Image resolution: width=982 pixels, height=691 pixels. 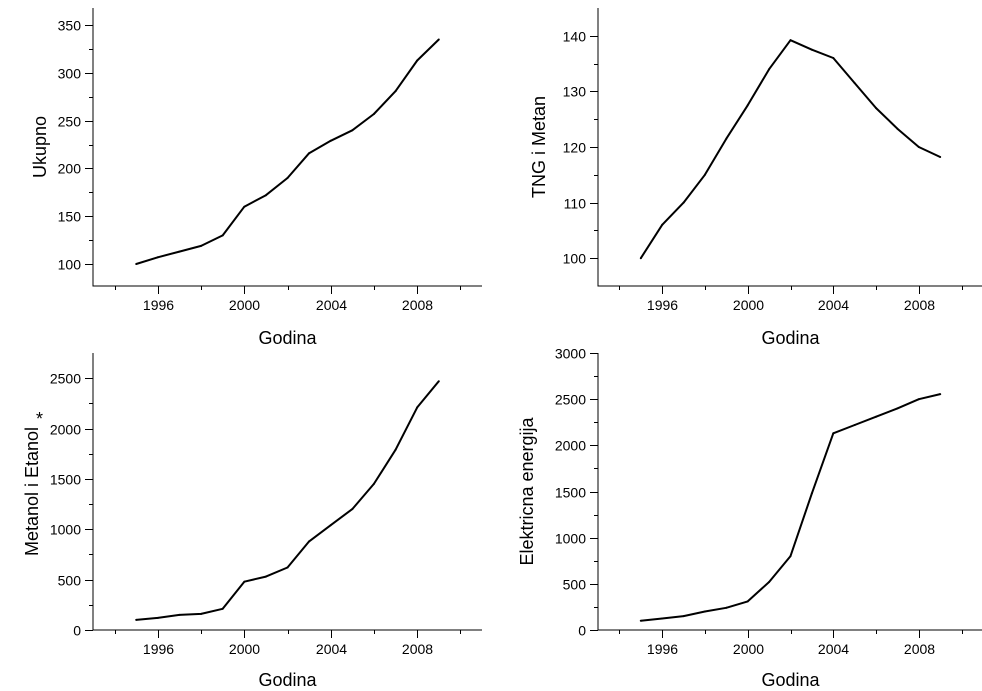 I want to click on y-tick-label: 2500, so click(x=65, y=379).